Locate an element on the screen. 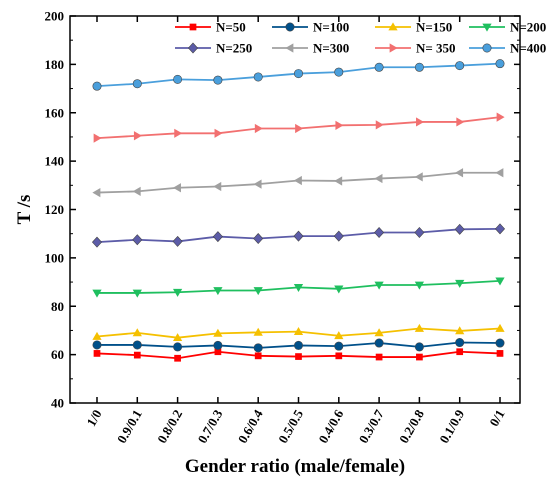 The image size is (550, 482). series-n350 is located at coordinates (299, 127).